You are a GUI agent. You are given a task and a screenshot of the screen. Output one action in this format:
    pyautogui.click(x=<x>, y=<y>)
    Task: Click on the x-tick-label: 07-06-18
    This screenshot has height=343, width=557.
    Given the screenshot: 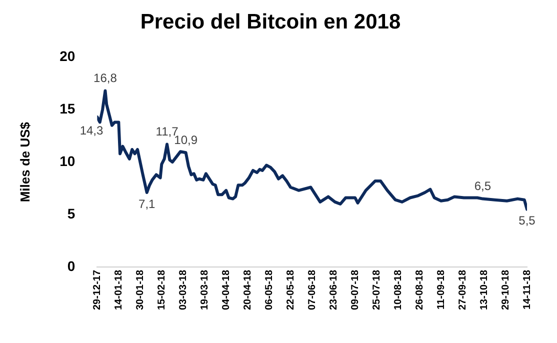 What is the action you would take?
    pyautogui.click(x=312, y=290)
    